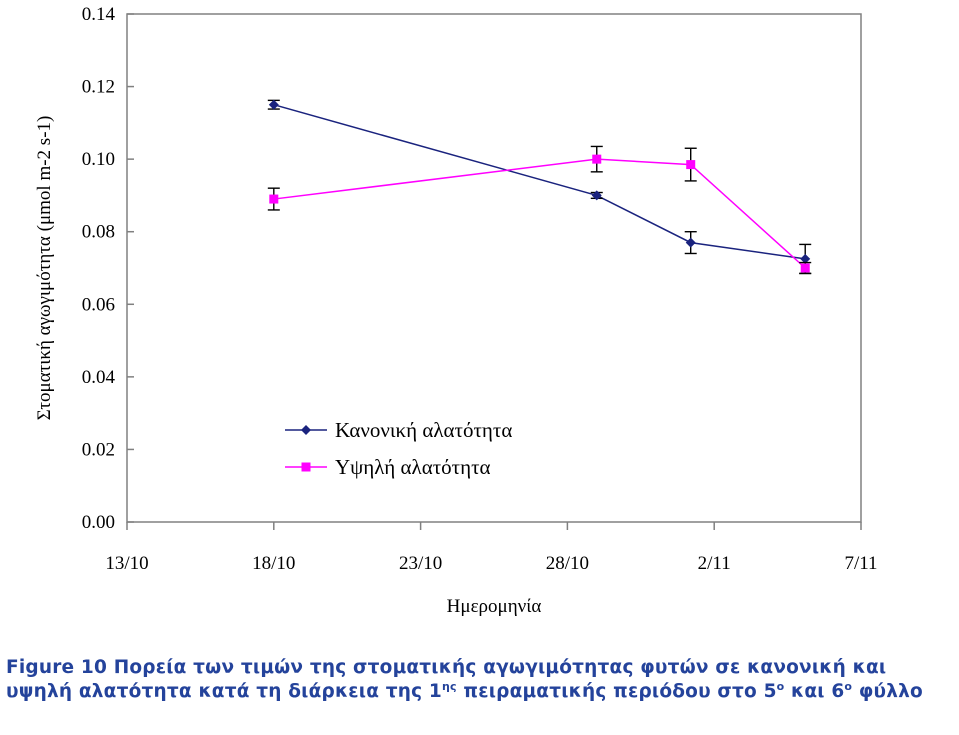 Image resolution: width=959 pixels, height=735 pixels. Describe the element at coordinates (423, 430) in the screenshot. I see `legend-label: Κανονική αλατότητα` at that location.